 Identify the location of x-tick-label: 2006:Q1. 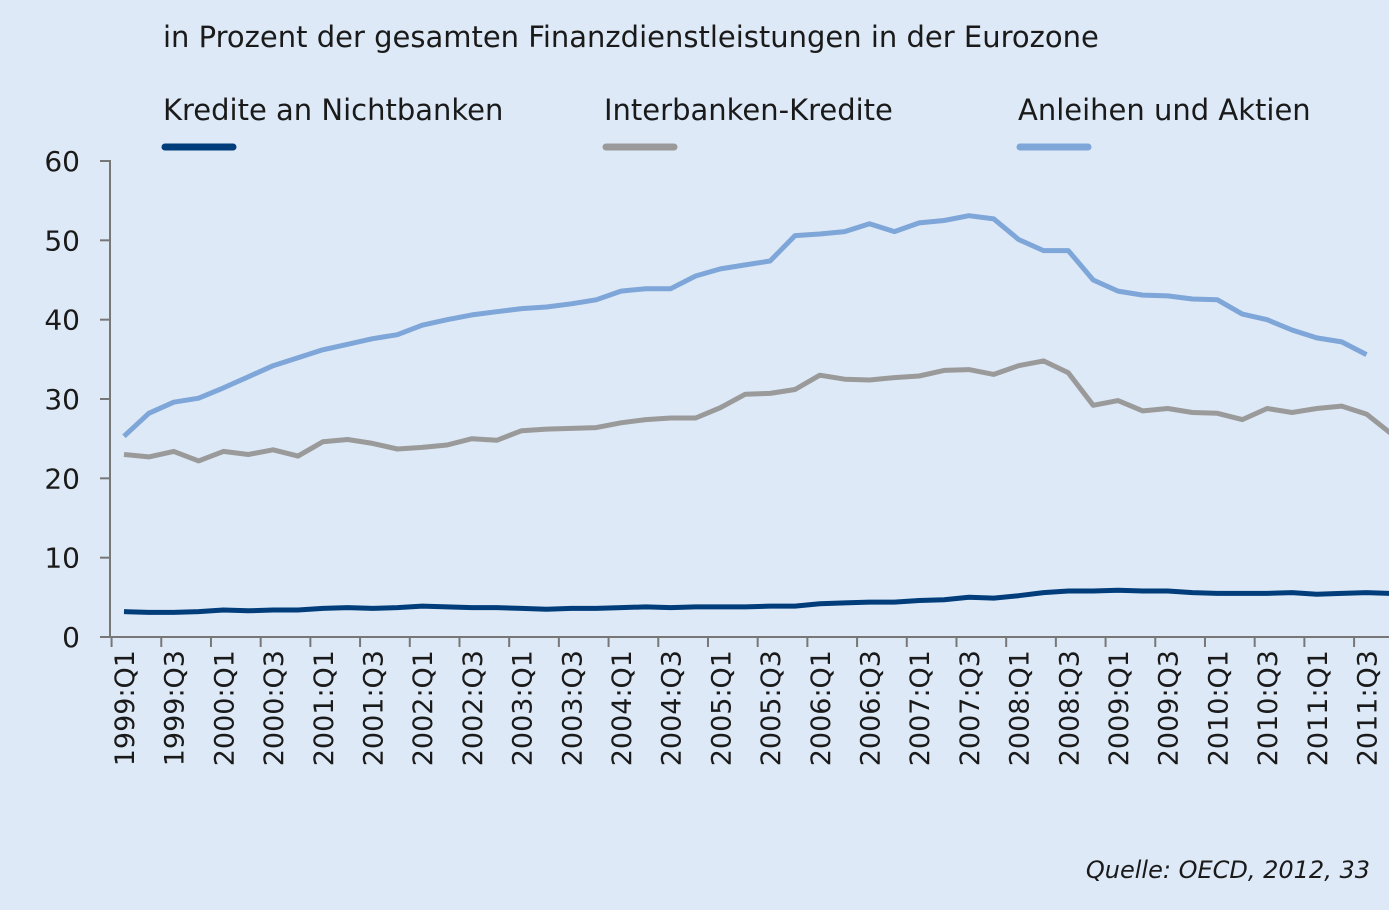
(821, 708).